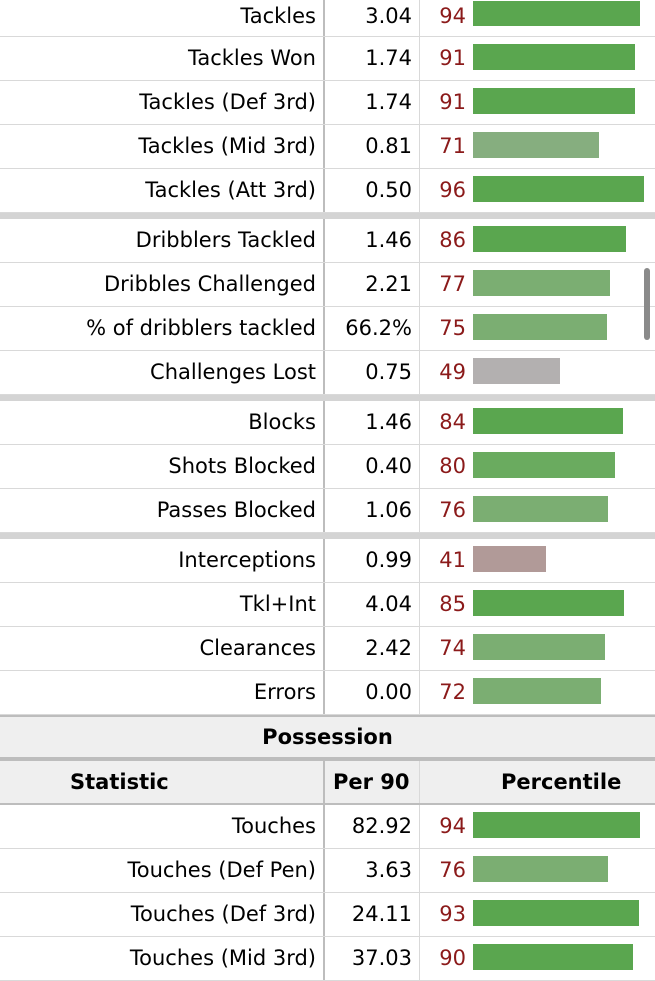  Describe the element at coordinates (452, 466) in the screenshot. I see `percentile-value: 80` at that location.